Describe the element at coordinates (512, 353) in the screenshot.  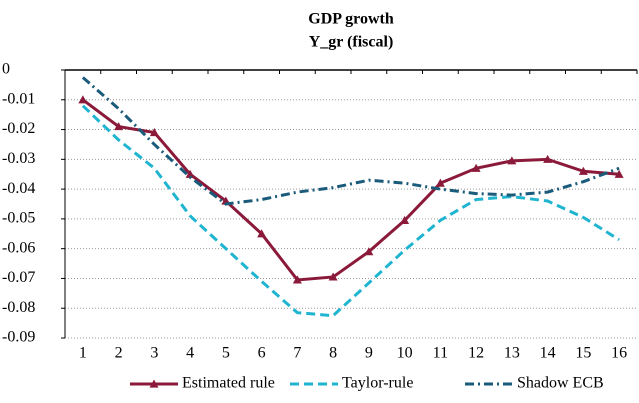
I see `x-tick-label: 13` at that location.